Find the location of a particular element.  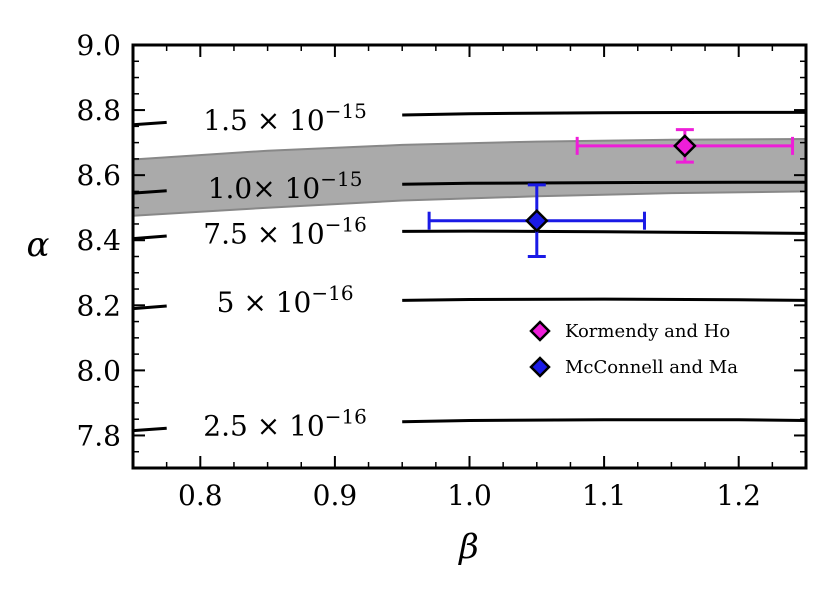

y-tick-label: 8.4 is located at coordinates (98, 240).